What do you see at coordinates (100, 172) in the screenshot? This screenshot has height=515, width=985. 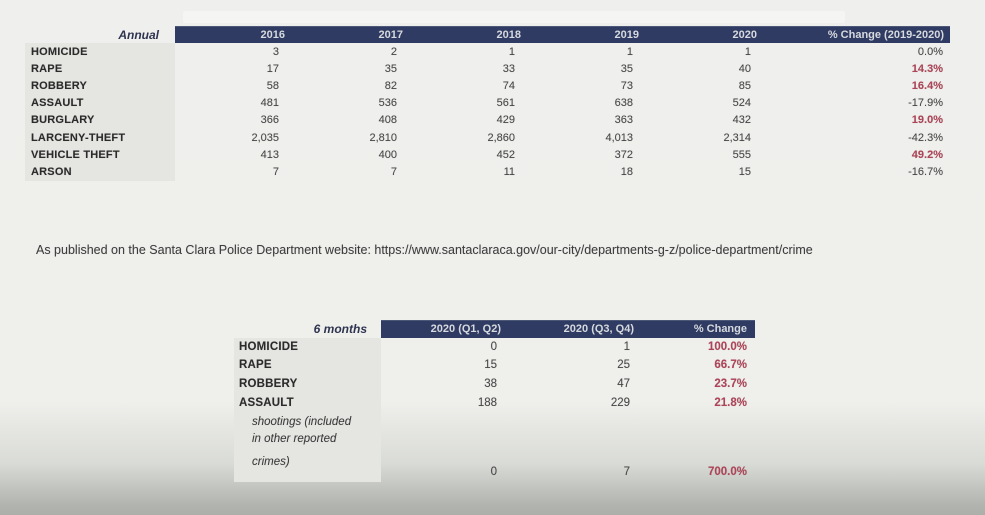 I see `row-label: ARSON` at bounding box center [100, 172].